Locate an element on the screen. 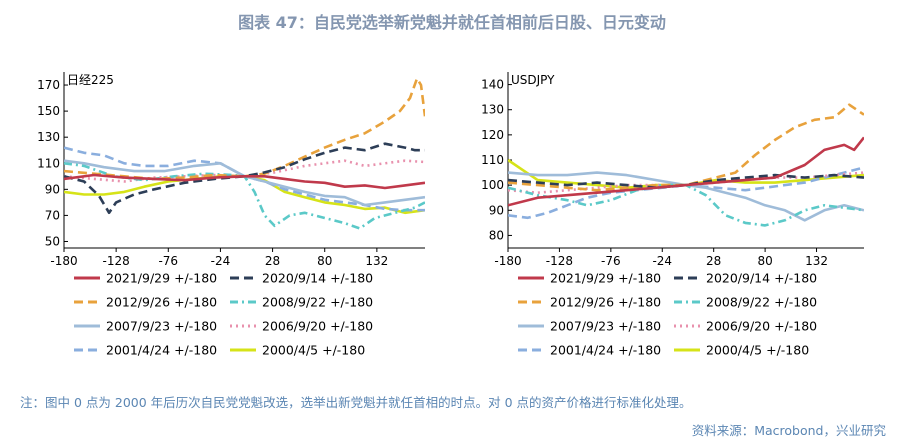  source-note: 资料来源：Macrobond，兴业研究 is located at coordinates (788, 430).